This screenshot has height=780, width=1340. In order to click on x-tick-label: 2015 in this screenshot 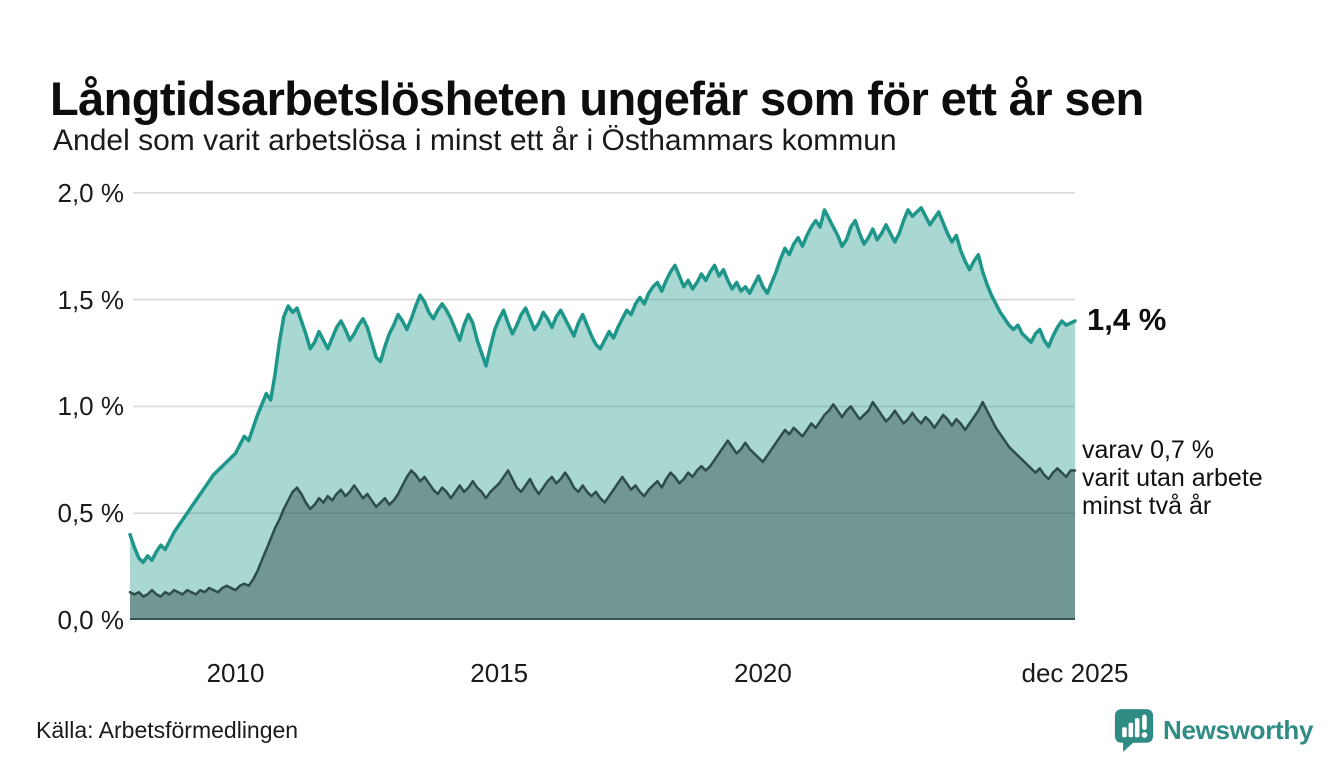, I will do `click(499, 673)`.